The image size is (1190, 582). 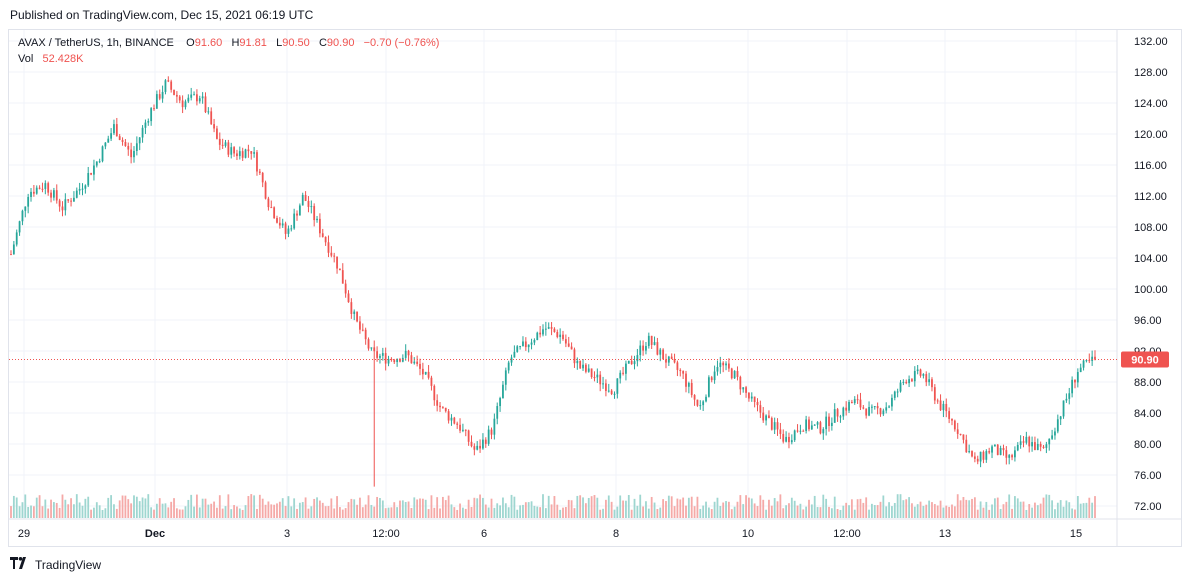 What do you see at coordinates (68, 564) in the screenshot?
I see `footer-brand: TradingView` at bounding box center [68, 564].